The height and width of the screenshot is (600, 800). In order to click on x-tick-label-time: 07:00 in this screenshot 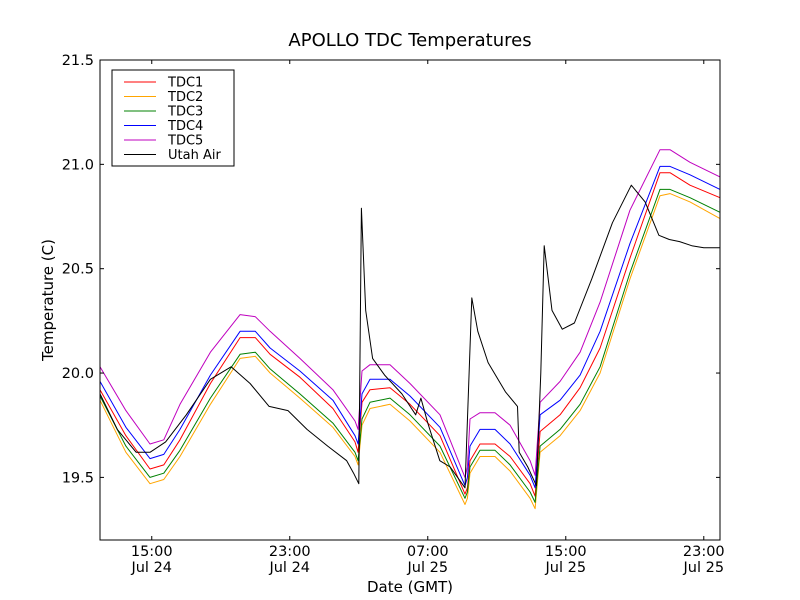, I will do `click(428, 552)`.